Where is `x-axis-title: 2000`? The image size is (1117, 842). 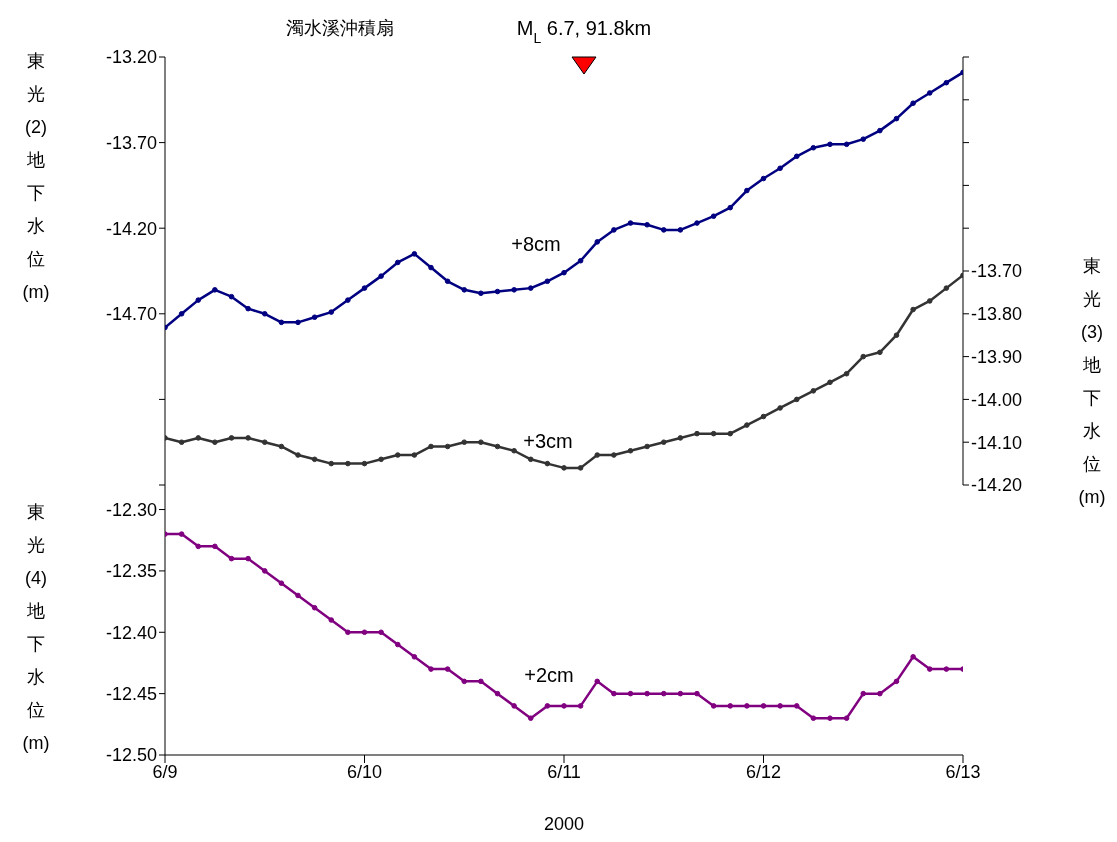 x-axis-title: 2000 is located at coordinates (564, 824).